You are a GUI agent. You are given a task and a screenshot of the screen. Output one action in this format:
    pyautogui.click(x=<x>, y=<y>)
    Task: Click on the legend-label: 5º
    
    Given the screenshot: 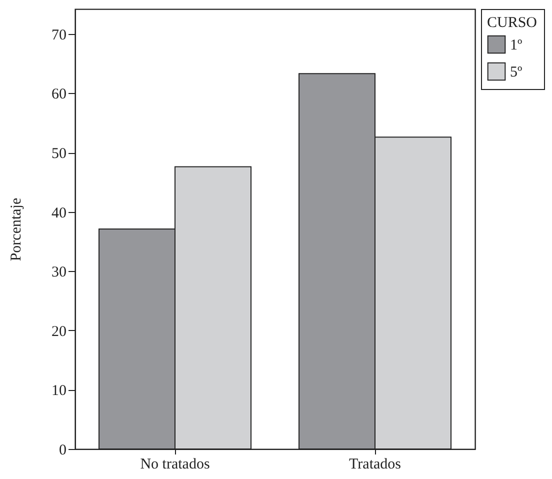 What is the action you would take?
    pyautogui.click(x=516, y=72)
    